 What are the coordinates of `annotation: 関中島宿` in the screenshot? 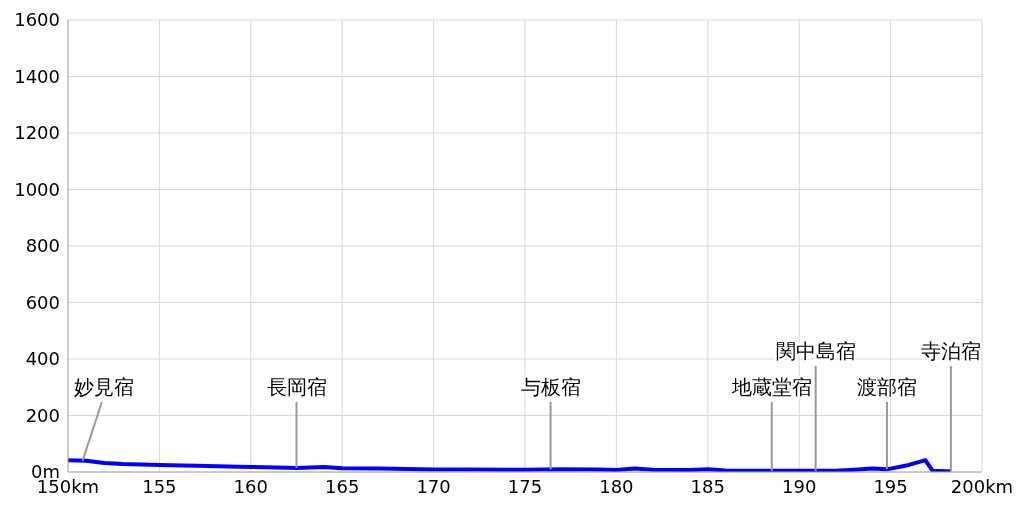 It's located at (815, 351).